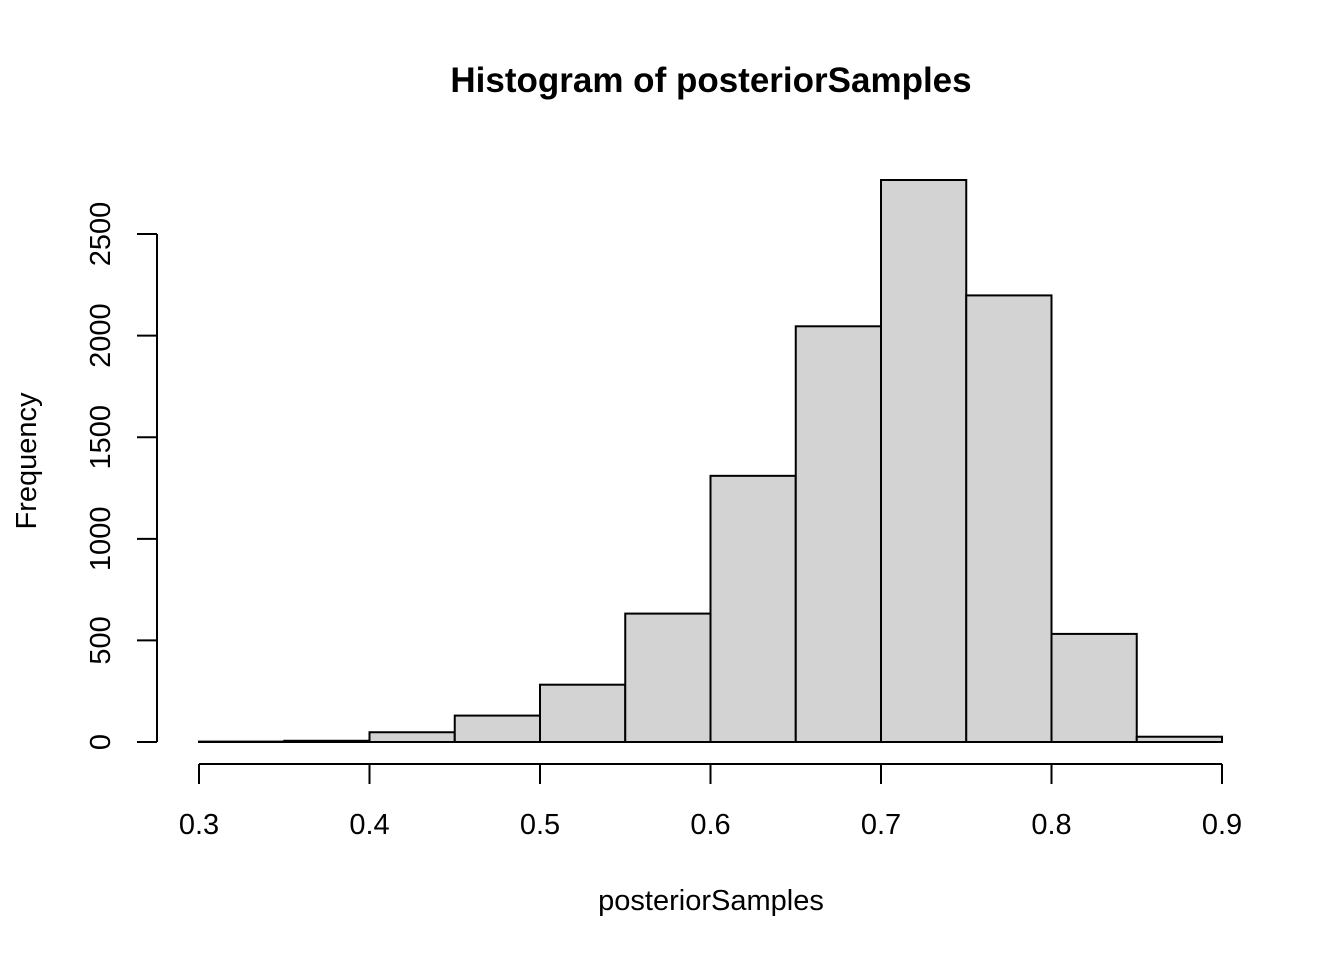  I want to click on x-tick-label: 0.8, so click(1051, 825).